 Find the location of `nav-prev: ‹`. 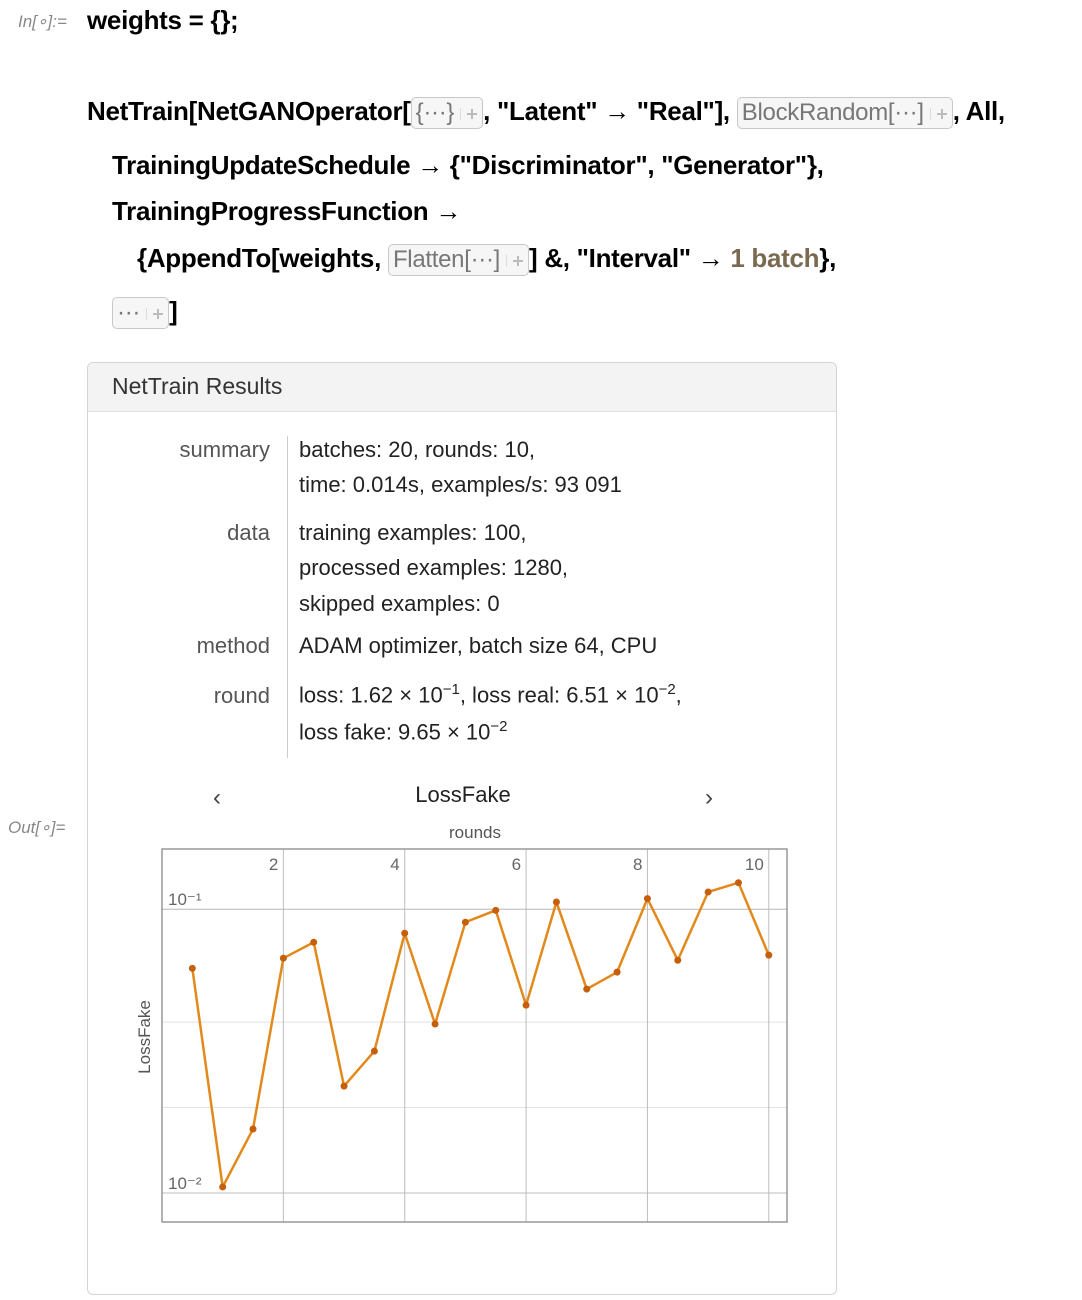

nav-prev: ‹ is located at coordinates (217, 797).